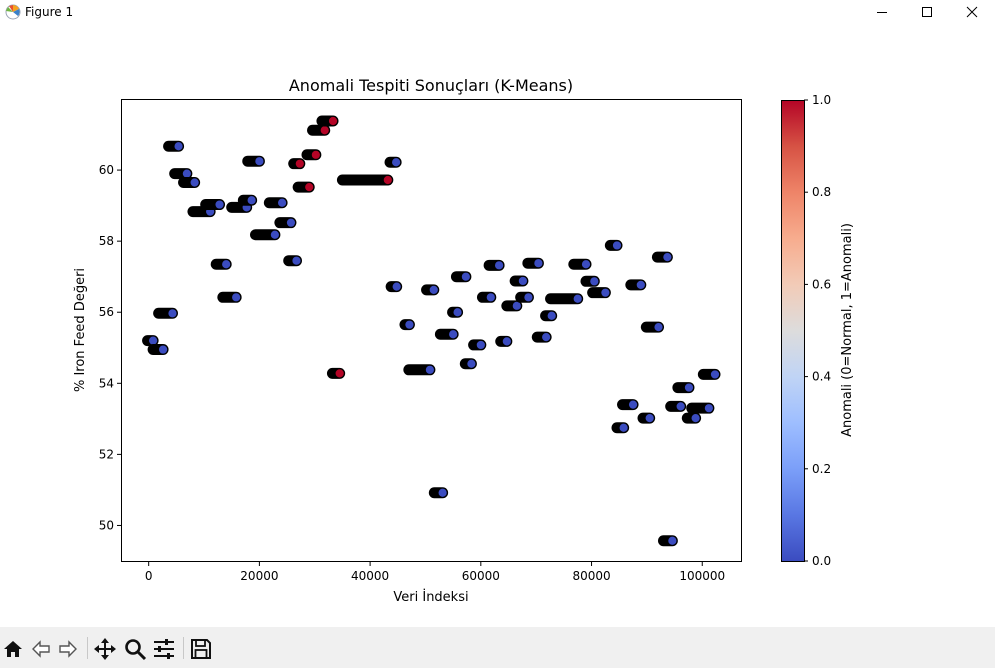  I want to click on back-button, so click(41, 649).